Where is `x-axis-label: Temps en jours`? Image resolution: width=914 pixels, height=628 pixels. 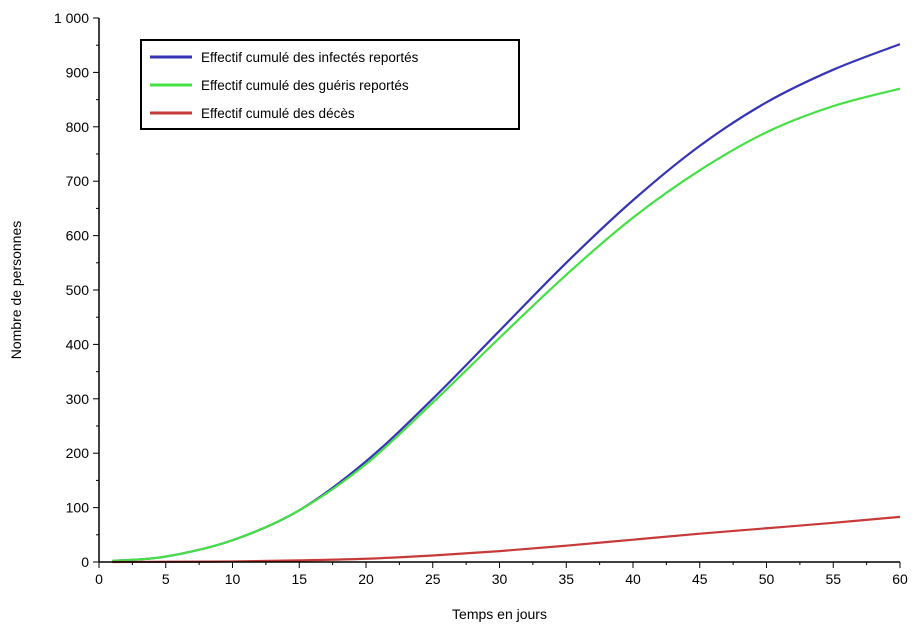 x-axis-label: Temps en jours is located at coordinates (499, 614).